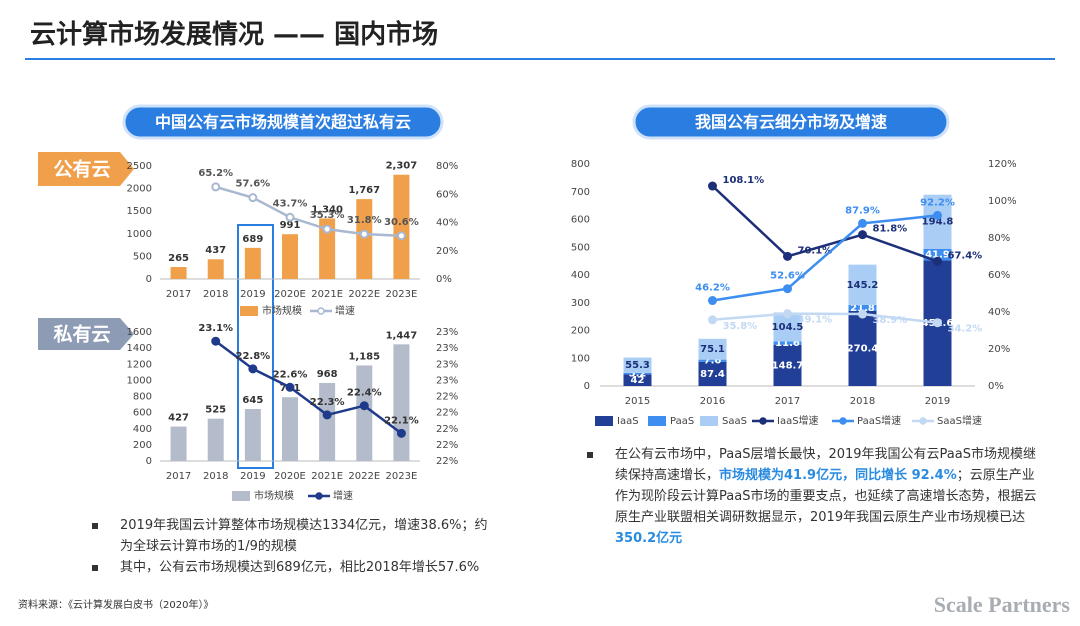  I want to click on data-label: 67.4%, so click(965, 255).